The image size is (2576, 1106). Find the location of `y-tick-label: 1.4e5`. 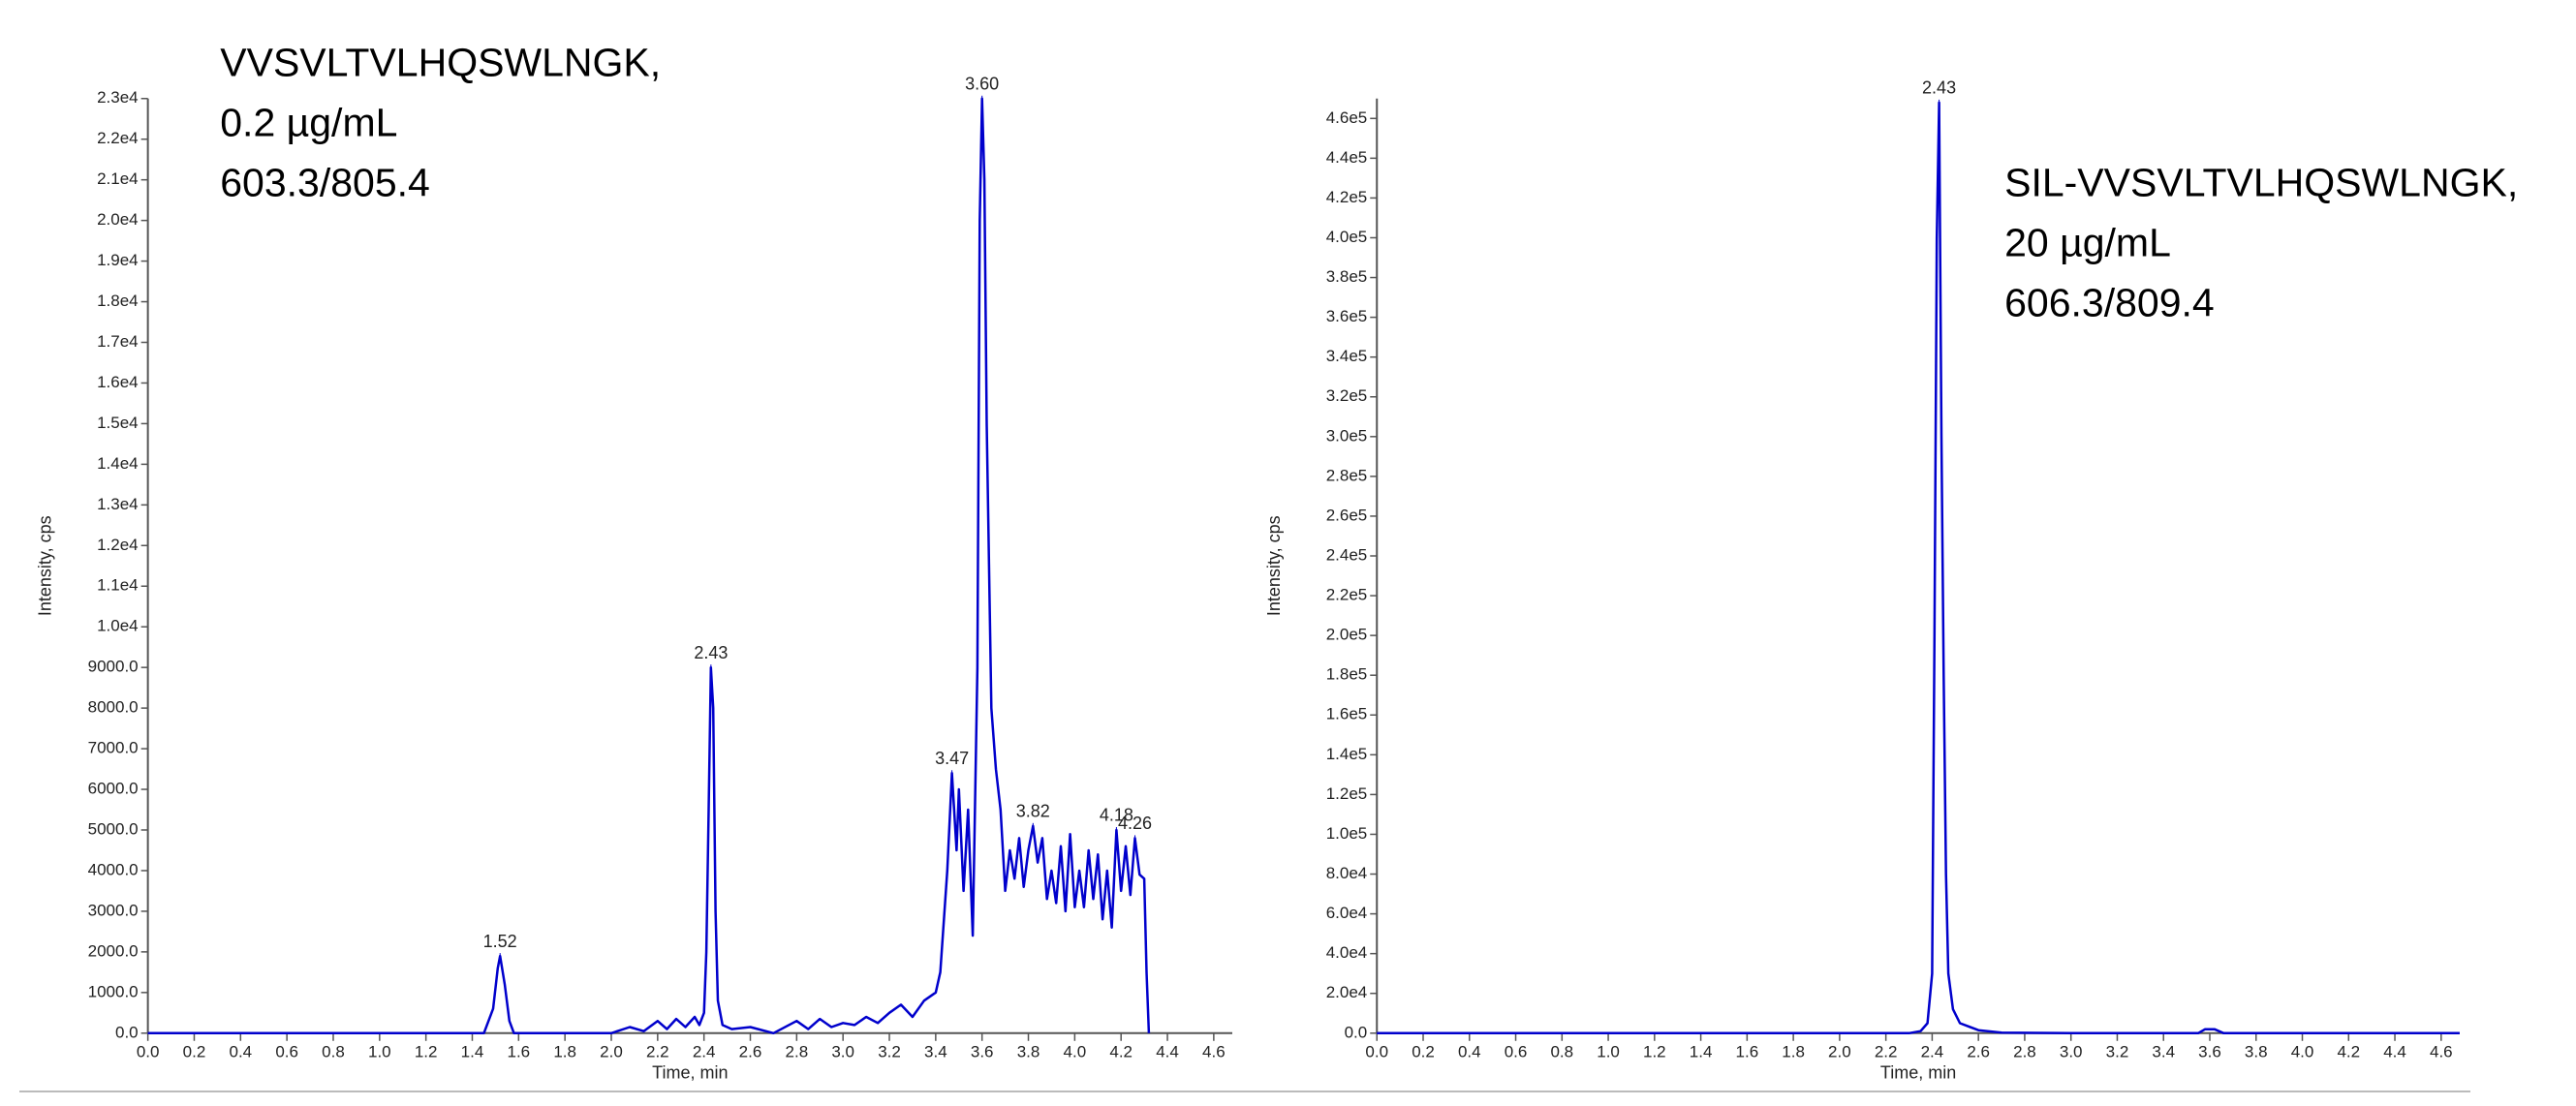

y-tick-label: 1.4e5 is located at coordinates (1347, 754).